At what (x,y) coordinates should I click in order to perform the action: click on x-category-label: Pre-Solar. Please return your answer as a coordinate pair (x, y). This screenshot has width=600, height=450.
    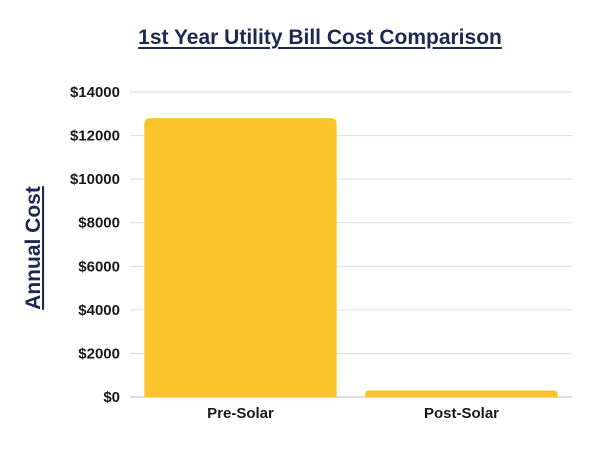
    Looking at the image, I should click on (240, 413).